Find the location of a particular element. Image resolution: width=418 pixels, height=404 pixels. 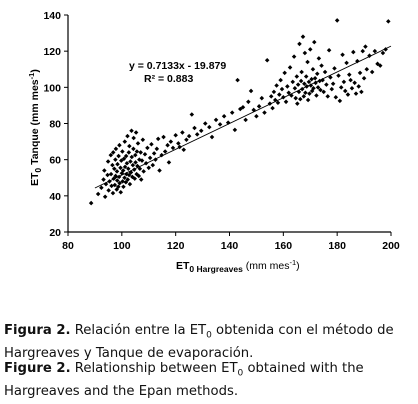

y-axis-title: ET0 Tanque (mm mes-1) is located at coordinates (35, 127).